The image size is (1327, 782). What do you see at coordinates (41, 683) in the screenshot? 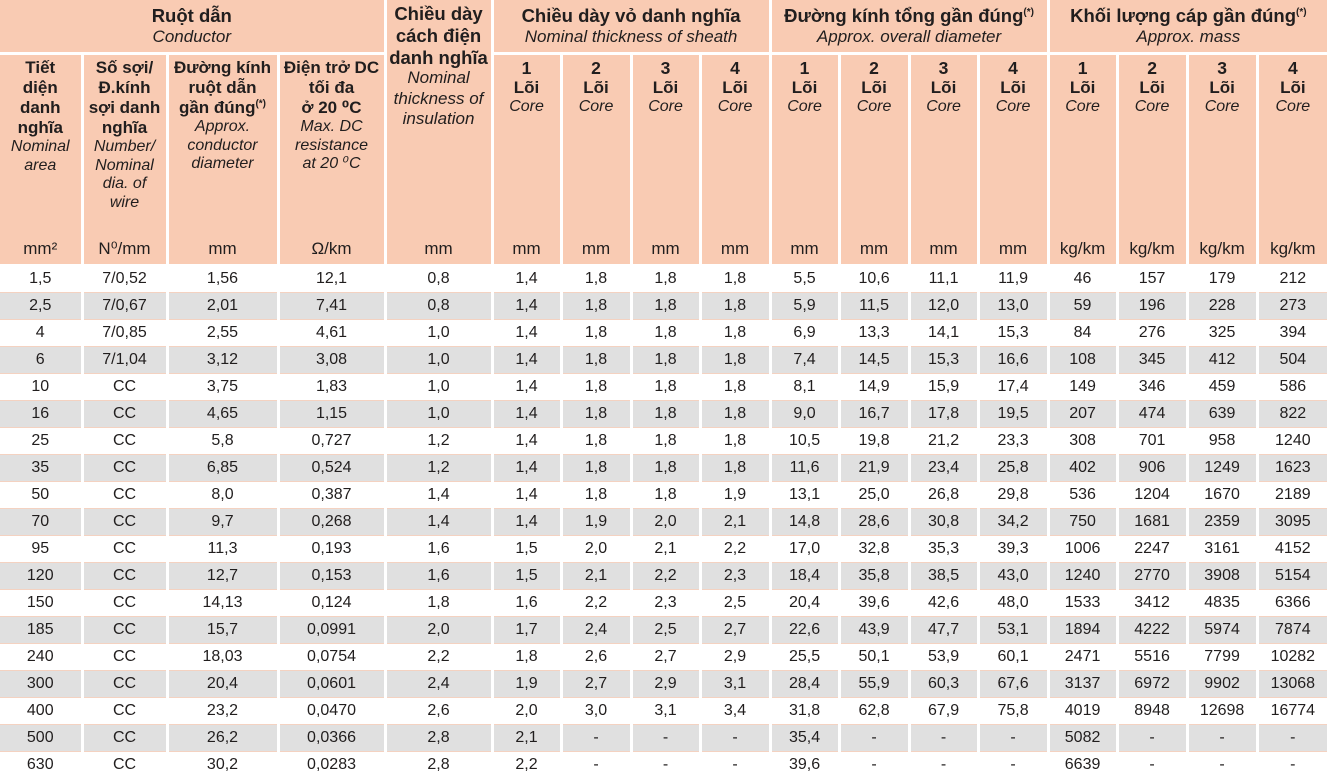
I see `table-cell: 300` at bounding box center [41, 683].